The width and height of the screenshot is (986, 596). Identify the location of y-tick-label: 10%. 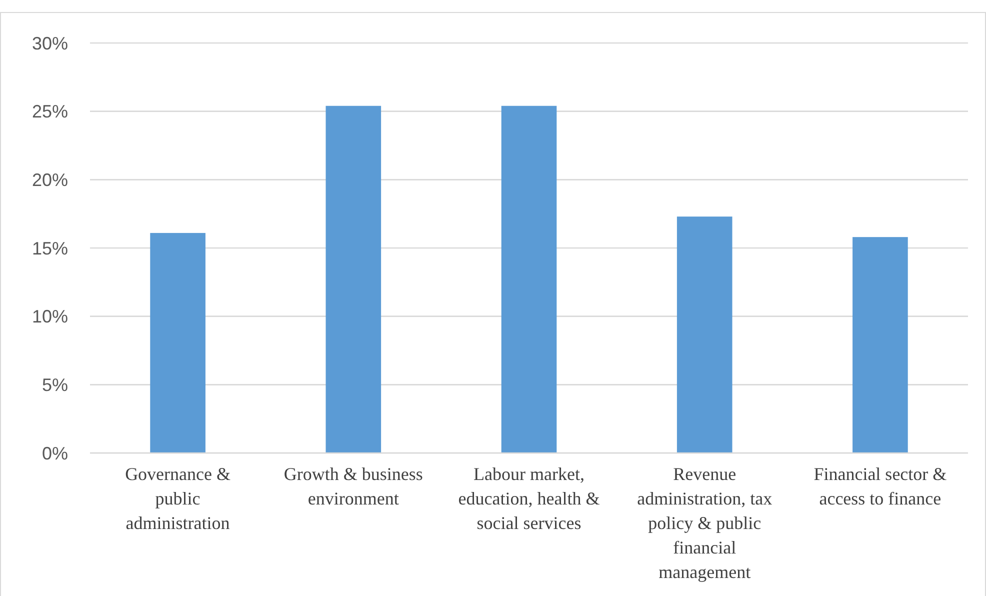
(50, 316).